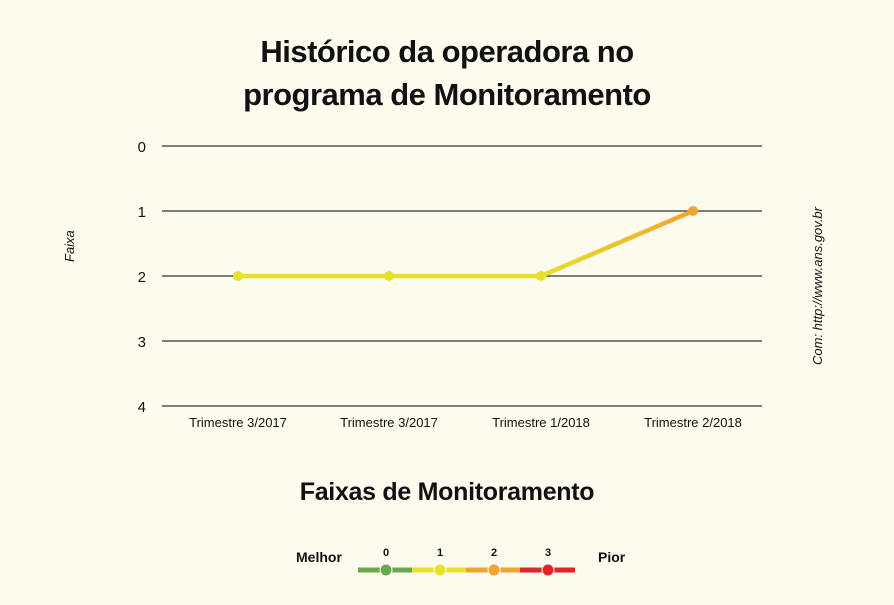 This screenshot has width=894, height=605. Describe the element at coordinates (447, 51) in the screenshot. I see `chart-title-line1: Histórico da operadora no` at that location.